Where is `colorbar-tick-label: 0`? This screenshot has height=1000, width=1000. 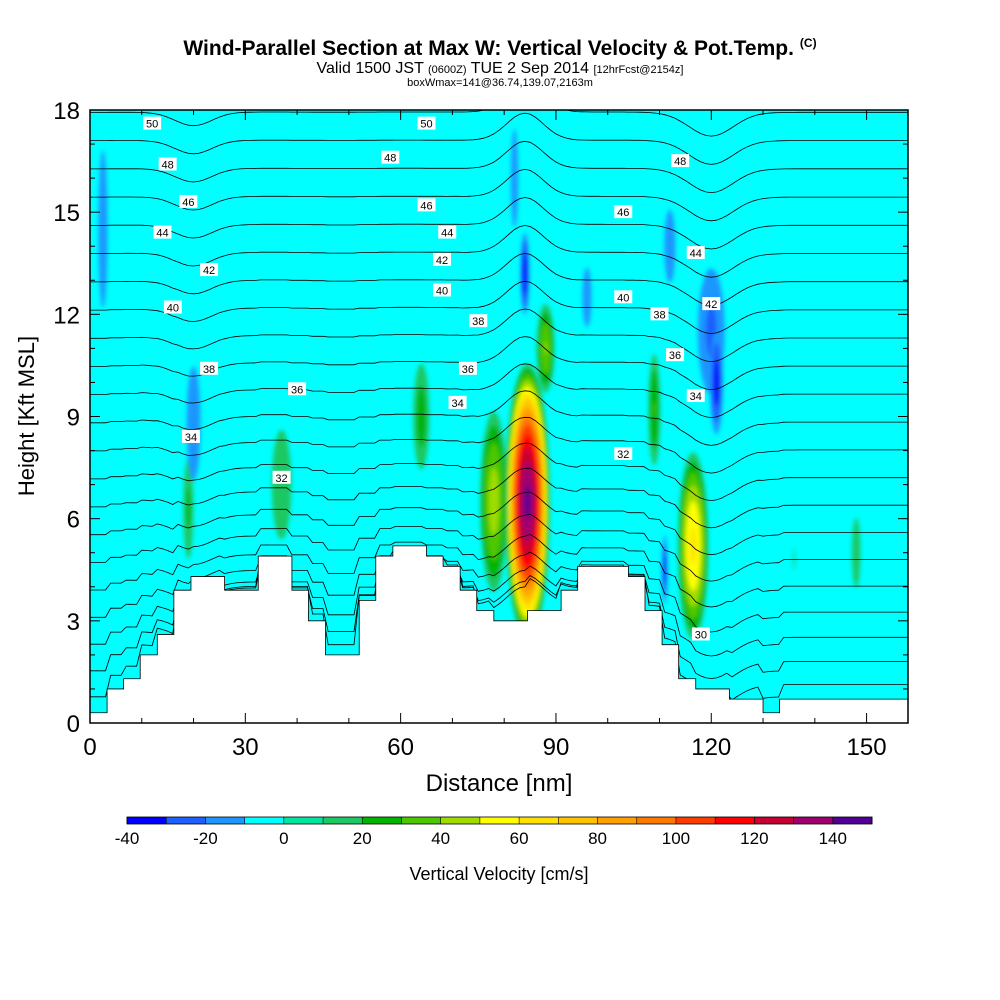
colorbar-tick-label: 0 is located at coordinates (283, 838).